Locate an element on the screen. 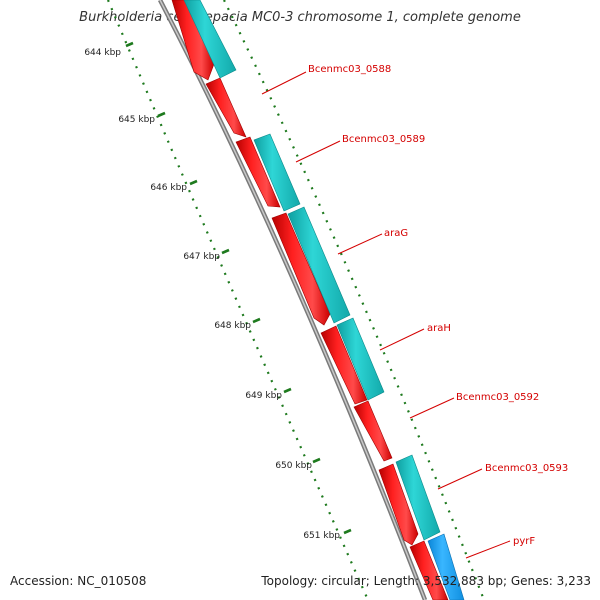 This screenshot has width=600, height=600. tick-label: 650 kbp is located at coordinates (293, 466).